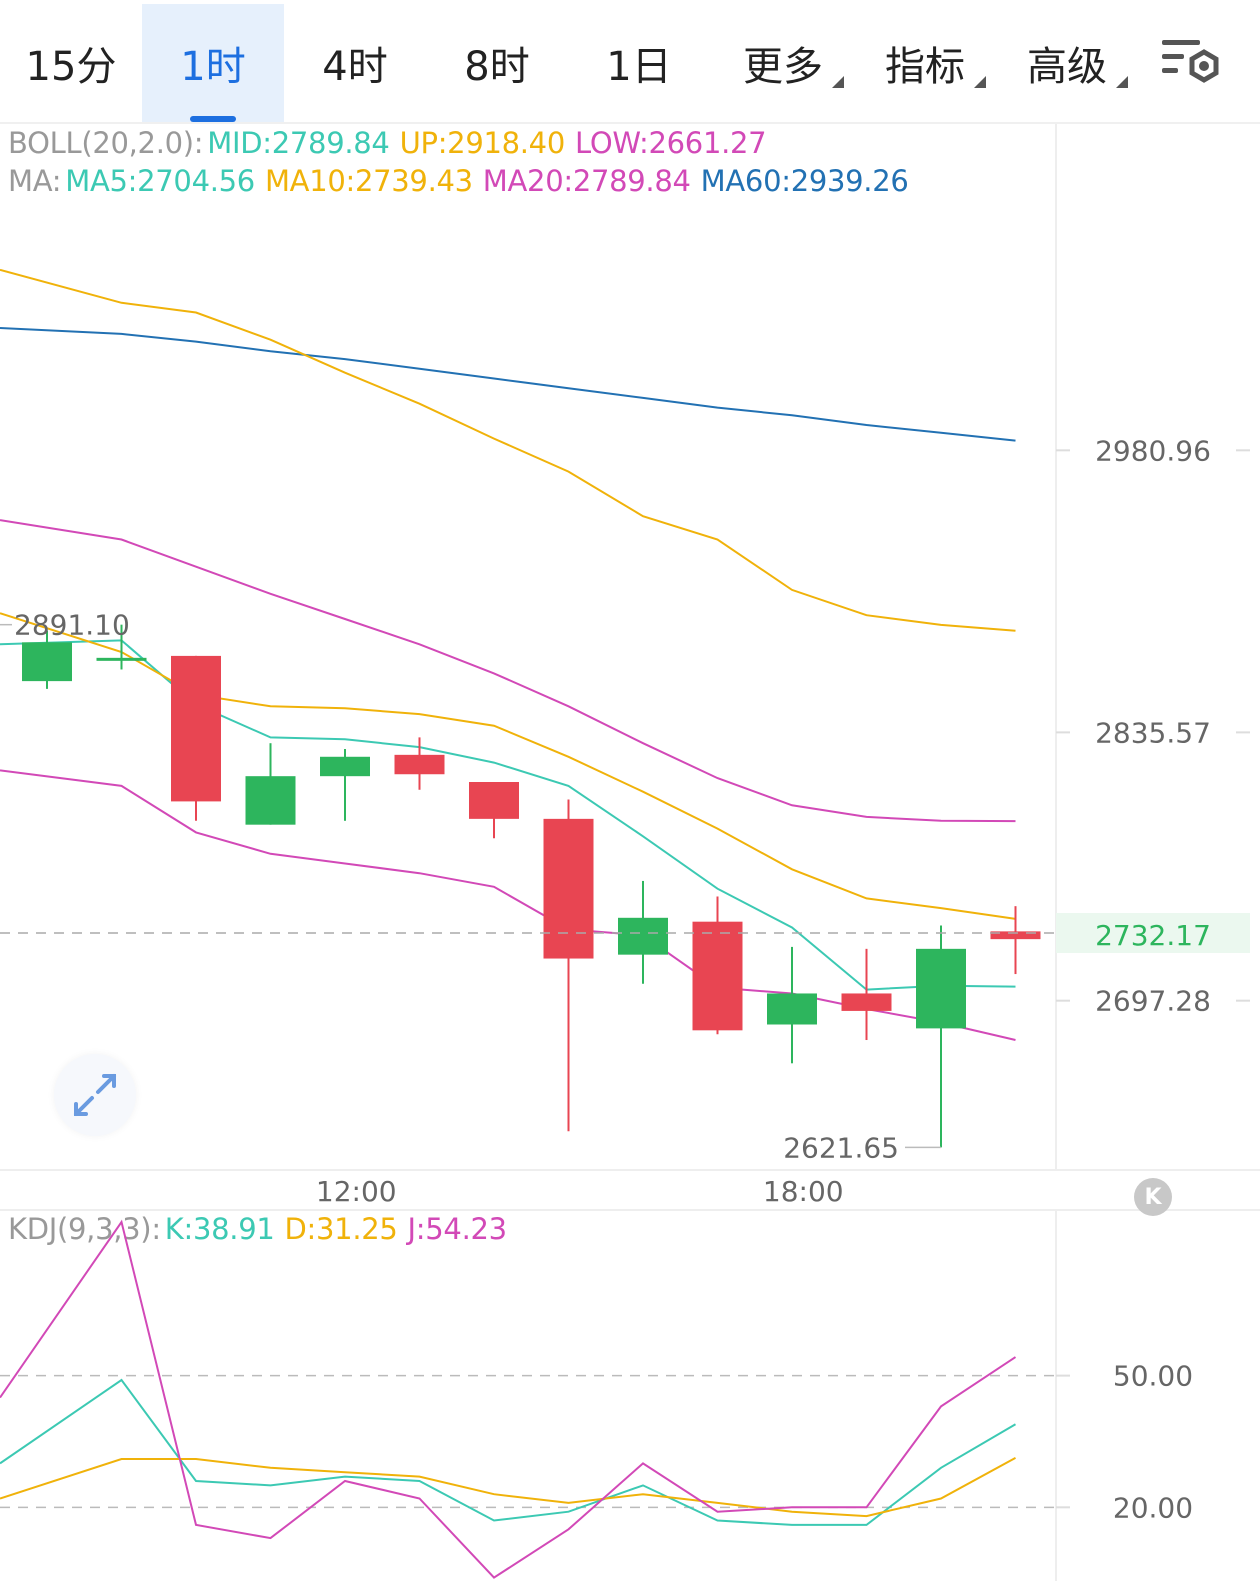 The width and height of the screenshot is (1260, 1581). Describe the element at coordinates (671, 143) in the screenshot. I see `boll-low-value: LOW:2661.27` at that location.